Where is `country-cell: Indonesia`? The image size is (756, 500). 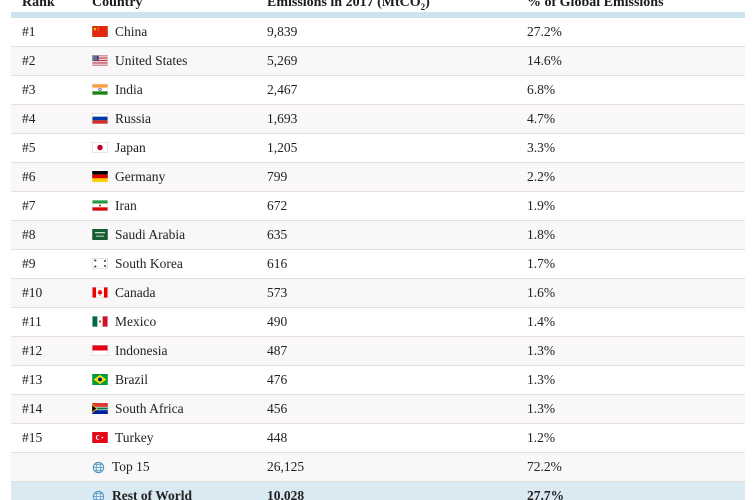
country-cell: Indonesia is located at coordinates (168, 351).